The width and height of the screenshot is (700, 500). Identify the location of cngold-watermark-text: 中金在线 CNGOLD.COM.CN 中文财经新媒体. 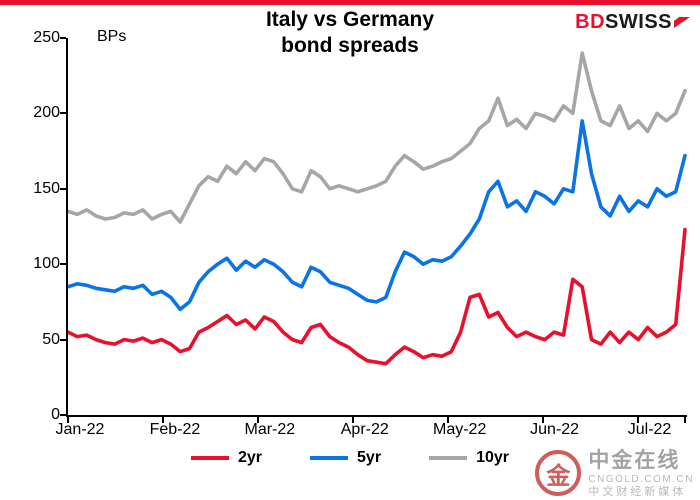
(641, 473).